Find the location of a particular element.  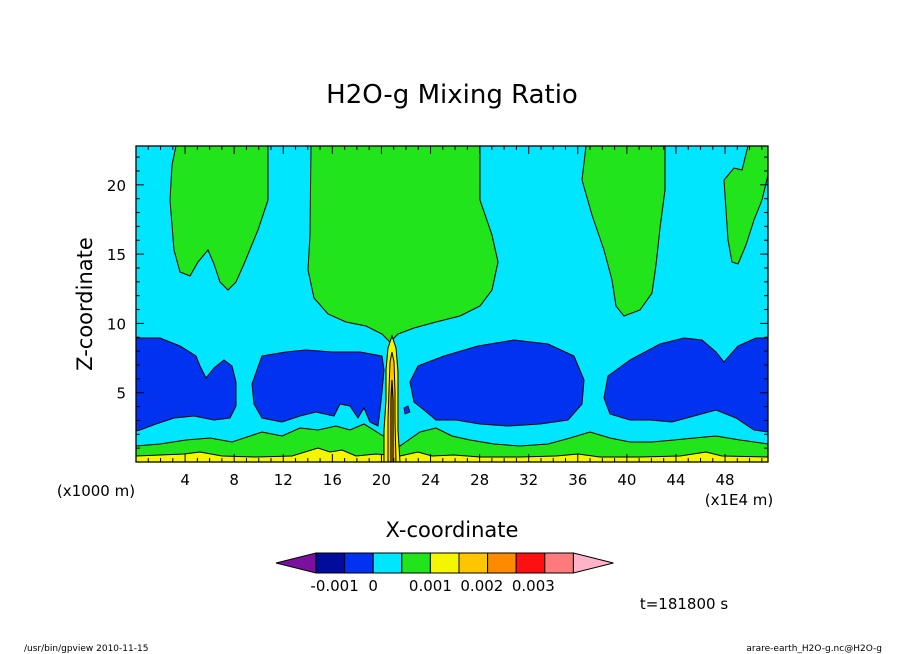

colorbar-tick-labels: -0.001 0 0.001 0.002 0.003 is located at coordinates (432, 586).